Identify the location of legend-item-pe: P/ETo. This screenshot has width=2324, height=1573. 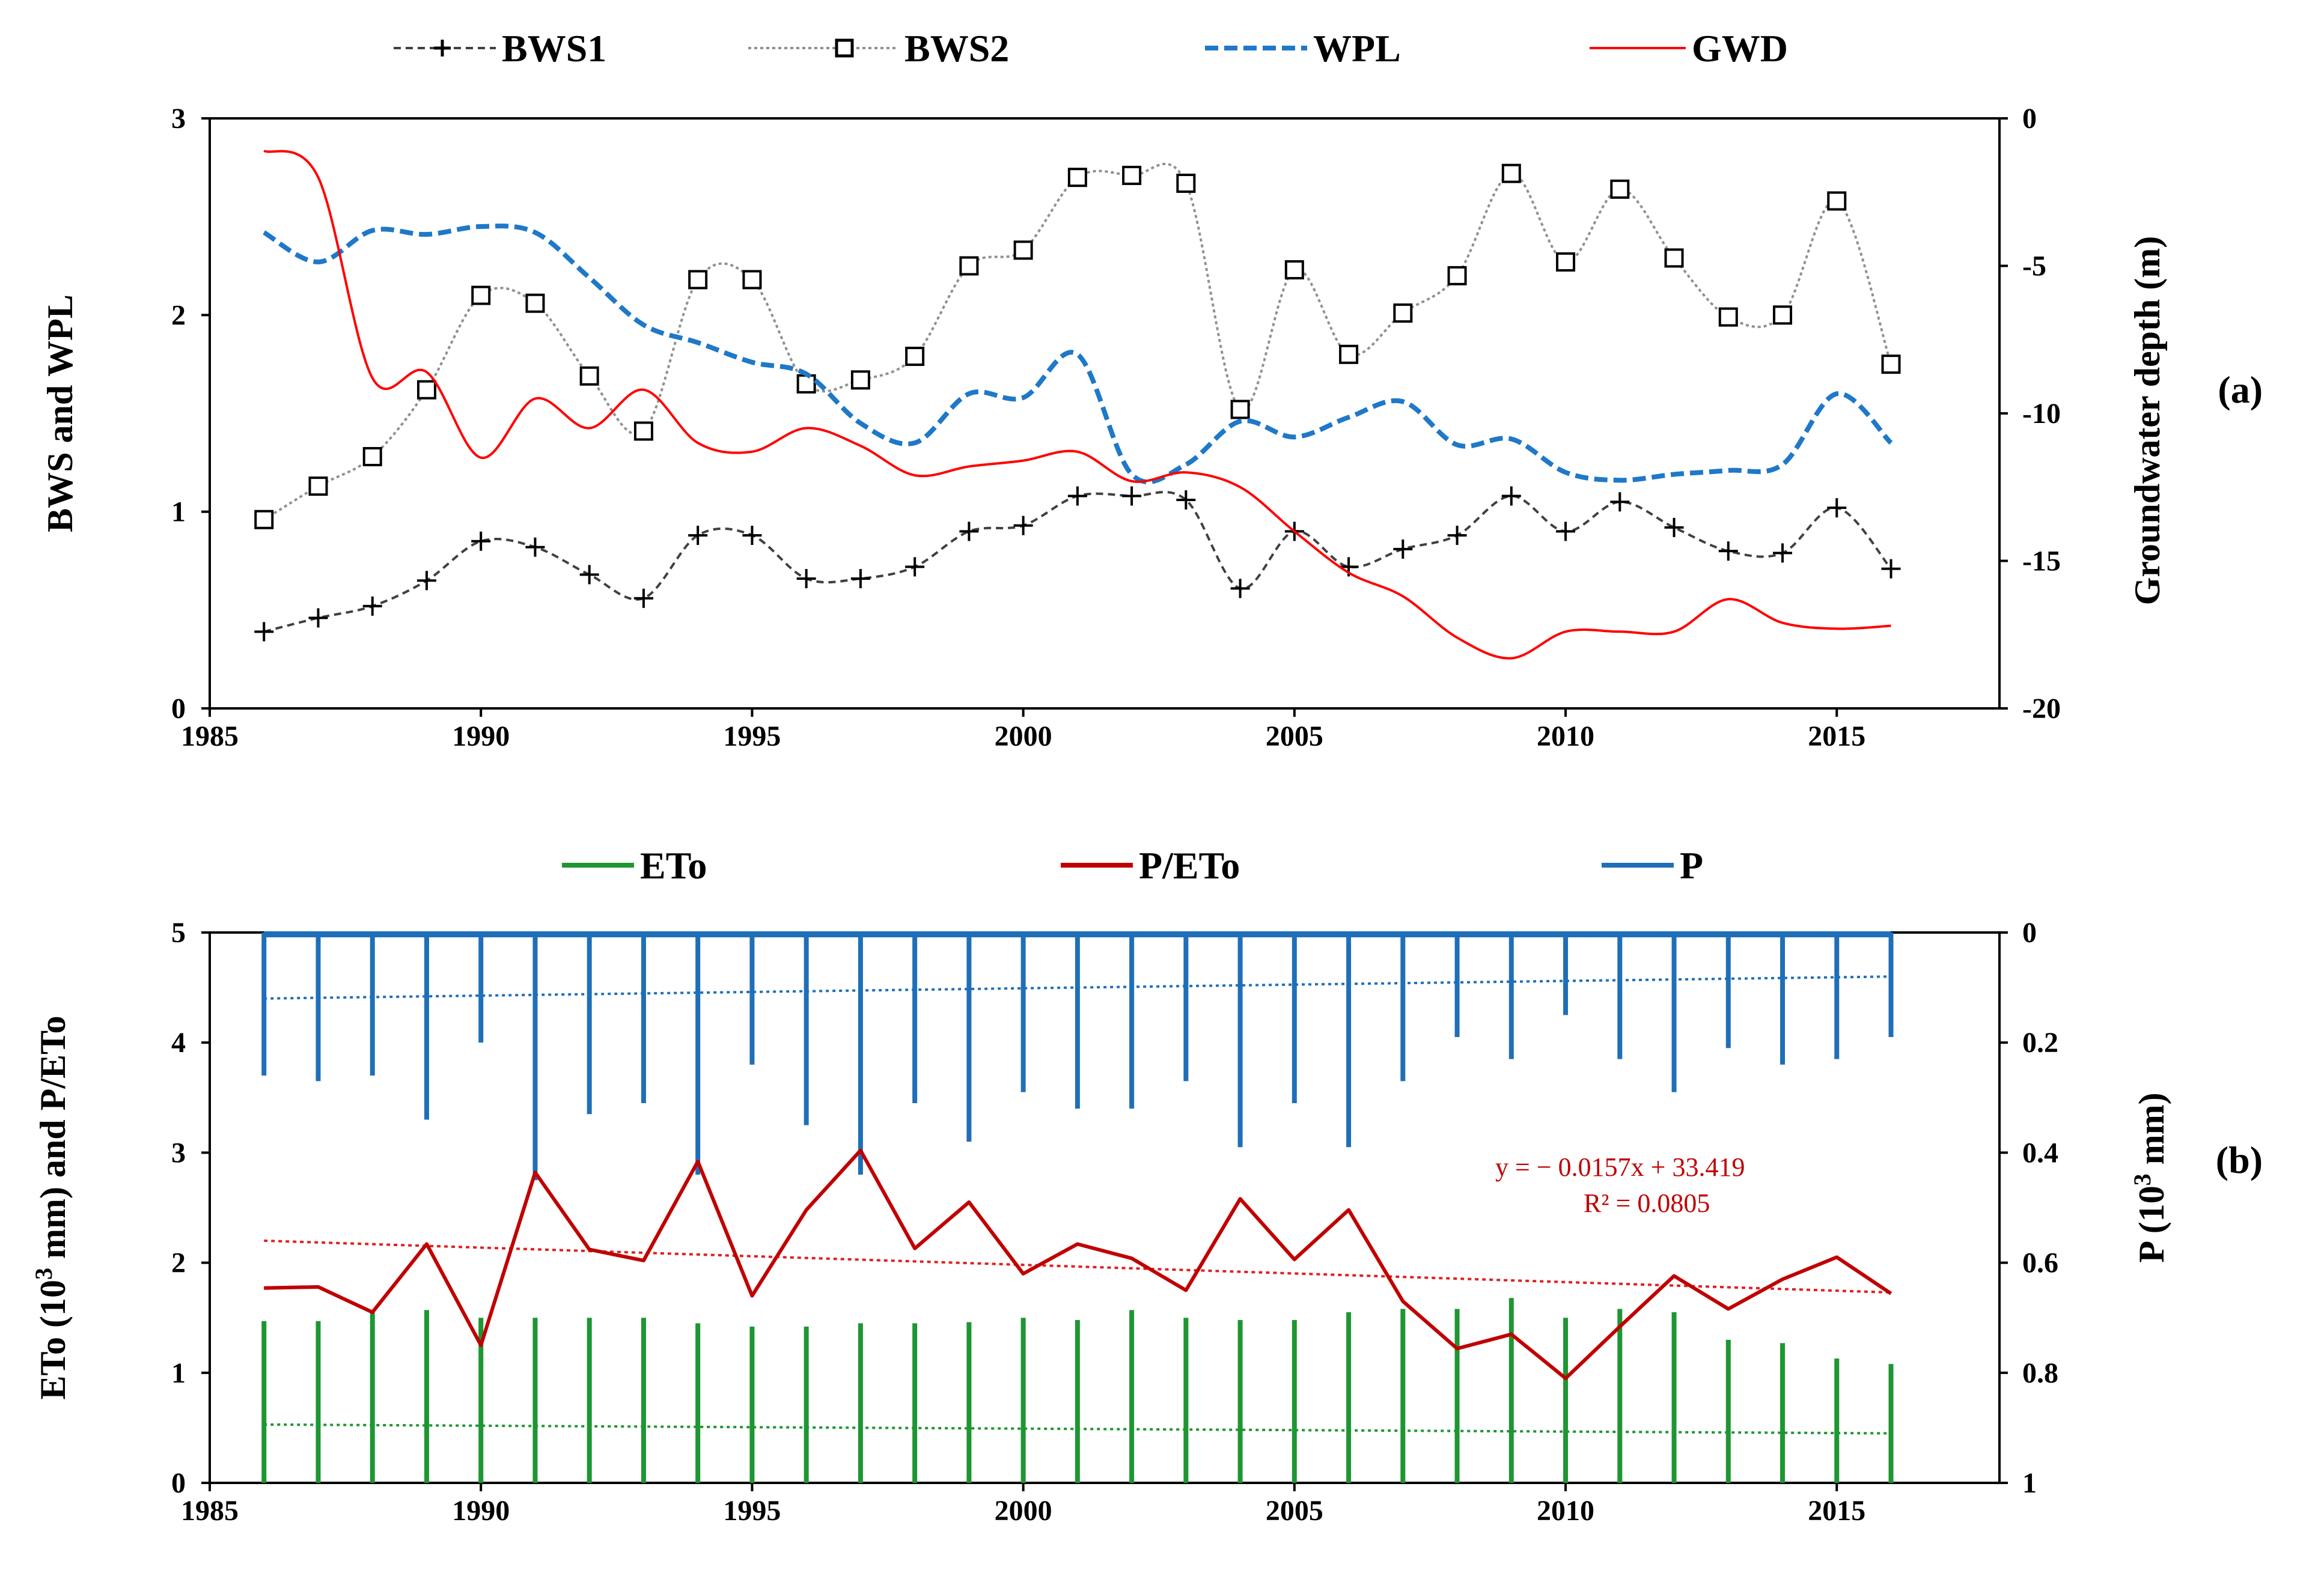
(1150, 865).